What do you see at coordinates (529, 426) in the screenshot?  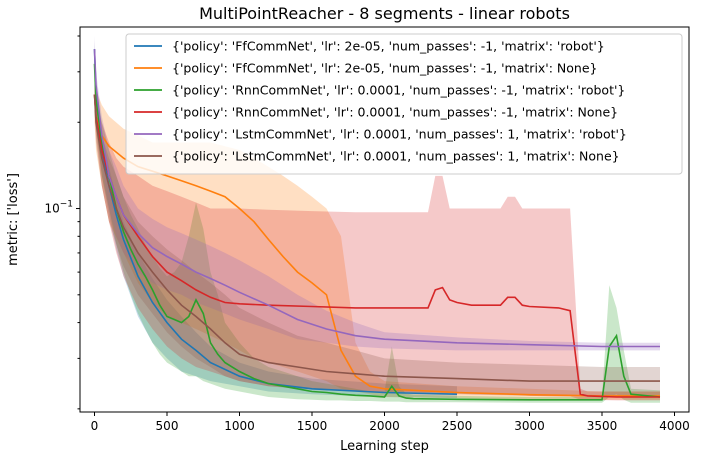 I see `x-tick-label: 3000` at bounding box center [529, 426].